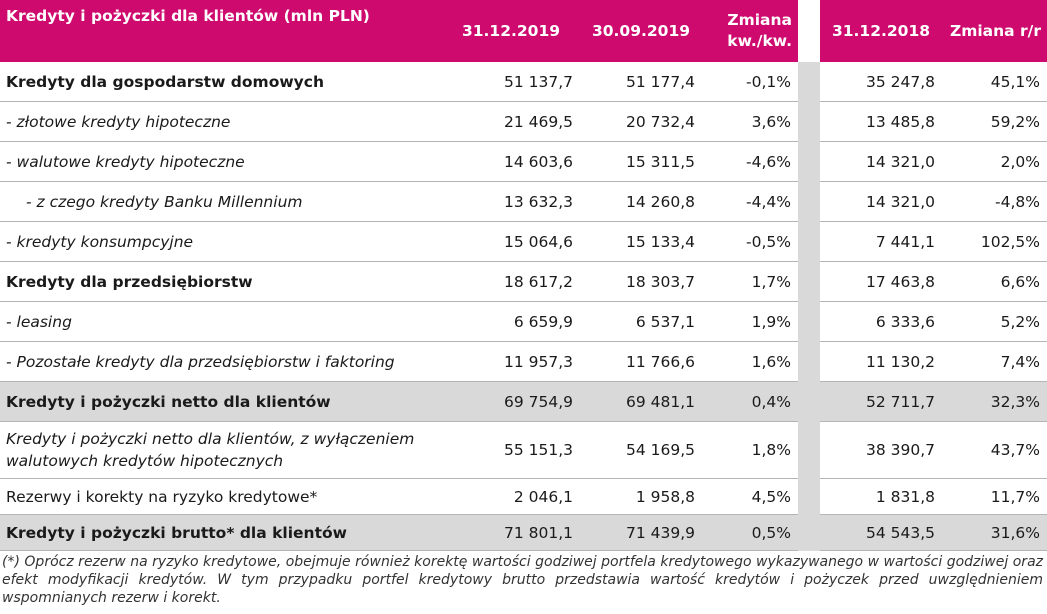  Describe the element at coordinates (750, 496) in the screenshot. I see `cell-value: 4,5%` at that location.